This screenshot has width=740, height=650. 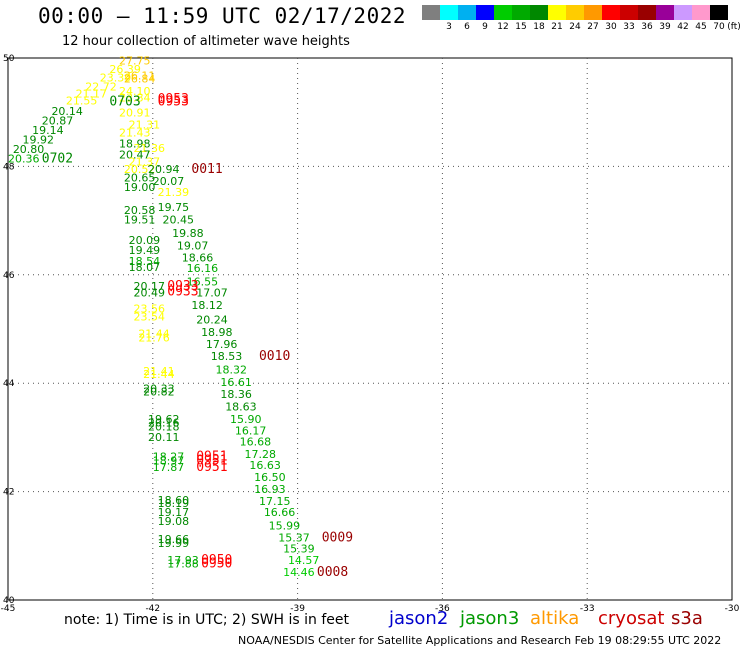 What do you see at coordinates (203, 268) in the screenshot?
I see `wave-height-label: 16.16` at bounding box center [203, 268].